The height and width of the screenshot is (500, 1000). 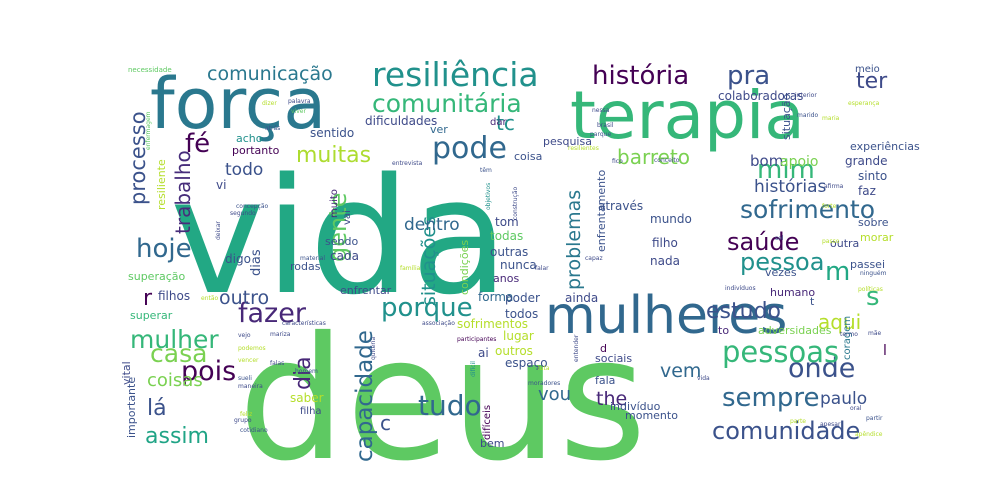 What do you see at coordinates (807, 115) in the screenshot?
I see `small-word: marido` at bounding box center [807, 115].